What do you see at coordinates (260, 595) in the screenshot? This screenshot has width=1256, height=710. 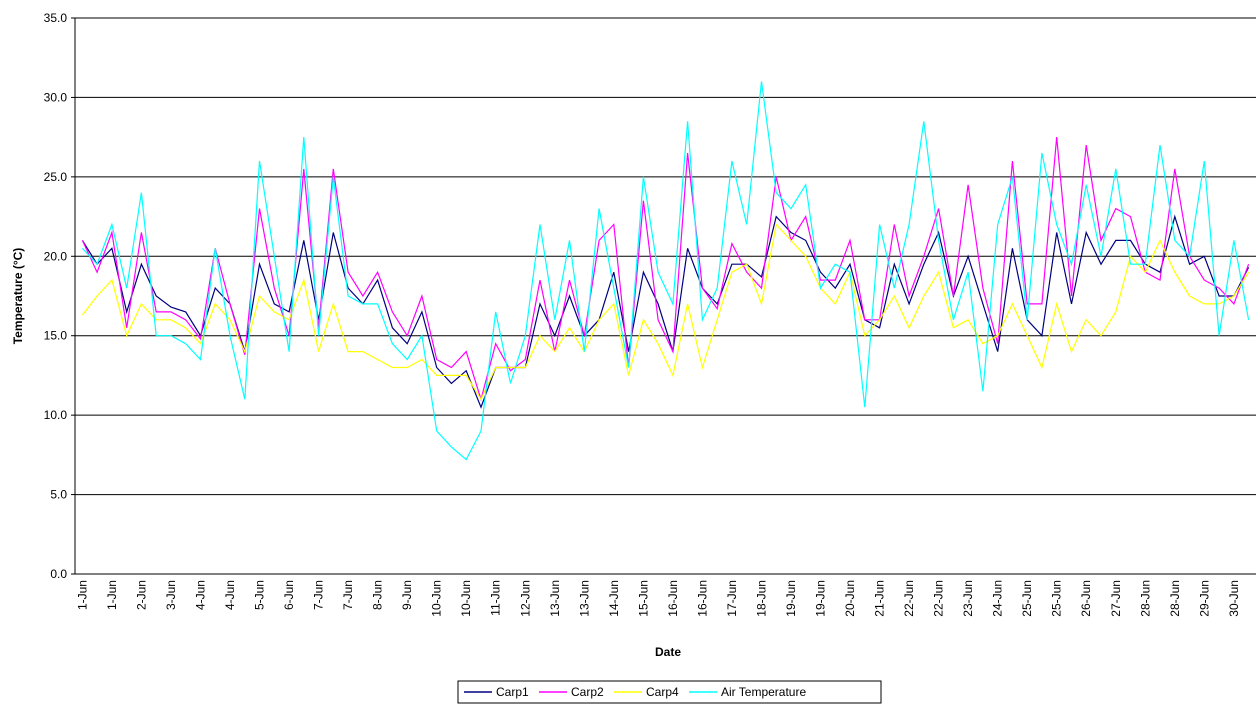 I see `x-tick-label: 5-Jun` at bounding box center [260, 595].